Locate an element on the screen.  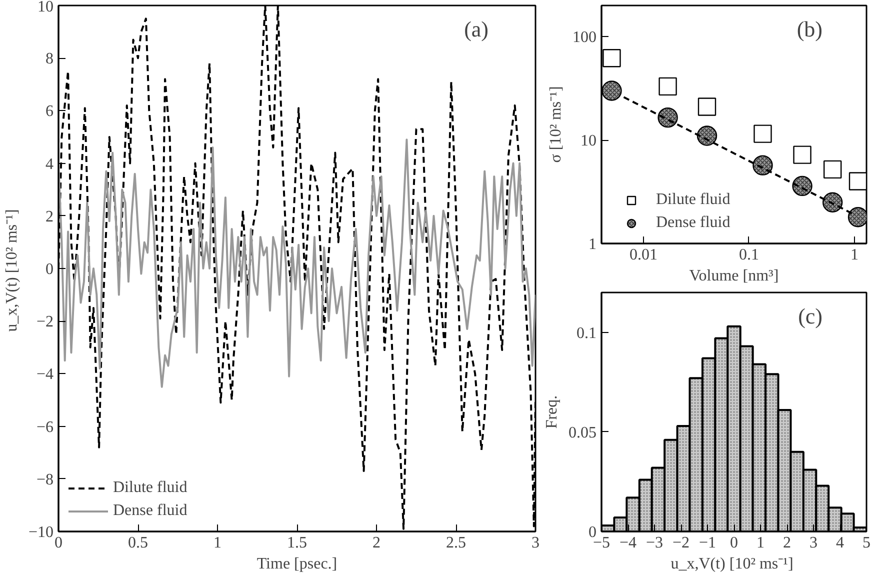
y-tick-label: 100 is located at coordinates (584, 37).